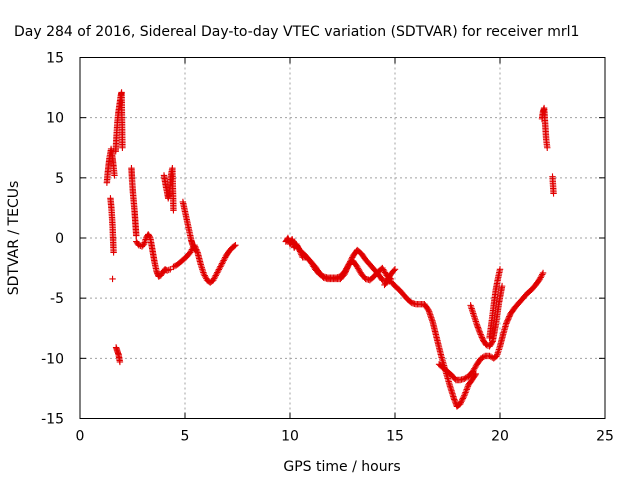  Describe the element at coordinates (395, 437) in the screenshot. I see `x-tick-label: 15` at that location.